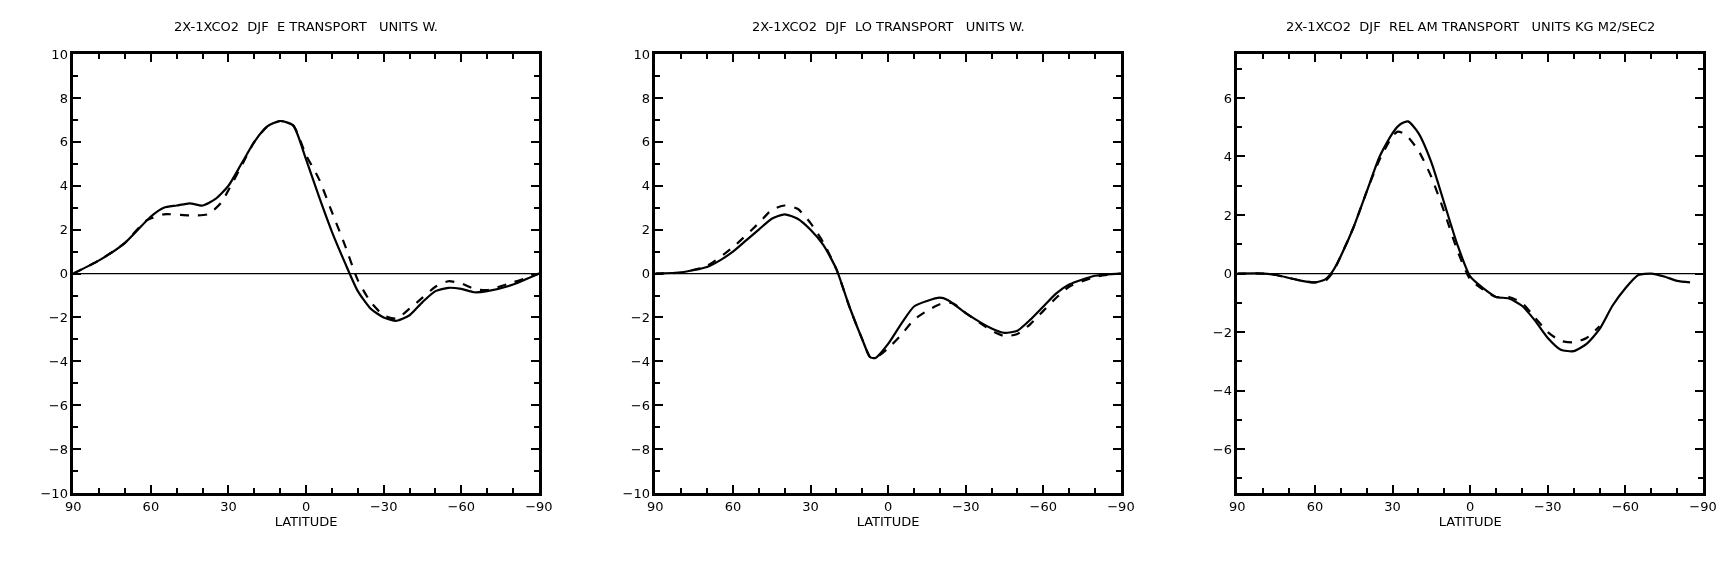 Image resolution: width=1727 pixels, height=586 pixels. Describe the element at coordinates (1471, 26) in the screenshot. I see `chart-title: 2X-1XCO2 DJF REL AM TRANSPORT UNITS KG M2/SEC2` at that location.